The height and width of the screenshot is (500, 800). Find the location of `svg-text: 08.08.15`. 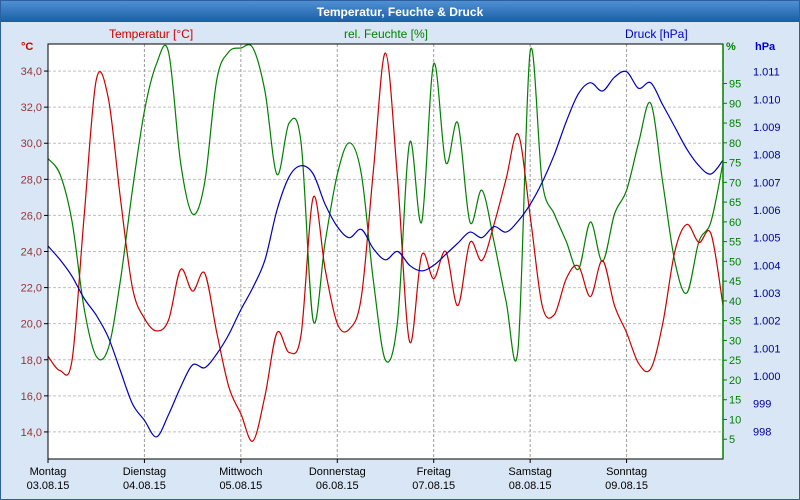

svg-text: 08.08.15 is located at coordinates (530, 486).